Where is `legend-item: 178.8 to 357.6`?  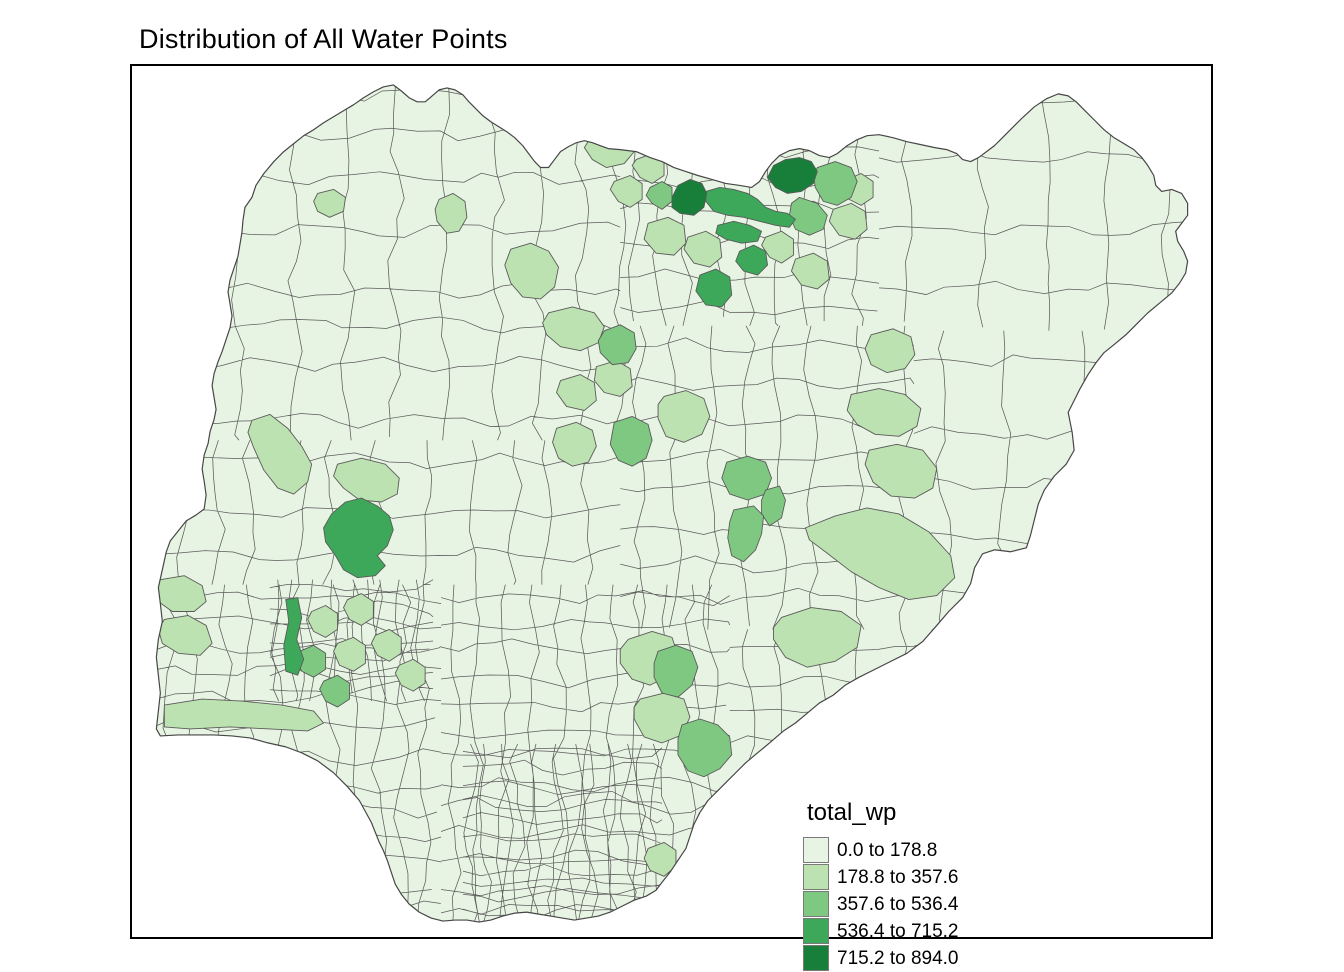 legend-item: 178.8 to 357.6 is located at coordinates (918, 877).